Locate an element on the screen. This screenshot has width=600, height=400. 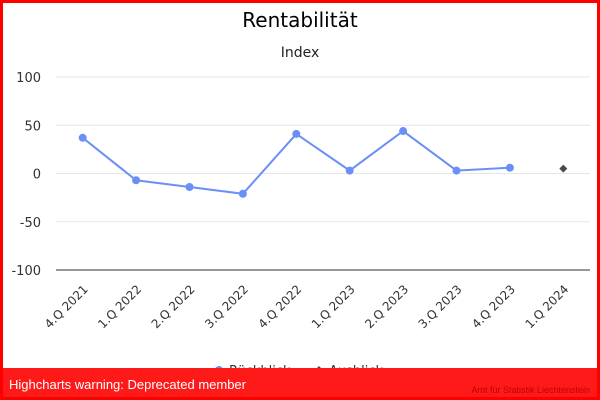
warning-text: Highcharts warning: Deprecated member is located at coordinates (127, 384).